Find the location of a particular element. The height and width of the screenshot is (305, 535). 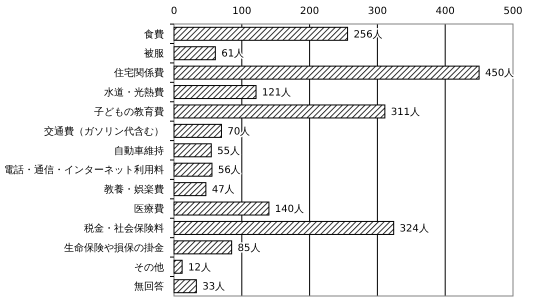

data-label: 140人 is located at coordinates (289, 210).